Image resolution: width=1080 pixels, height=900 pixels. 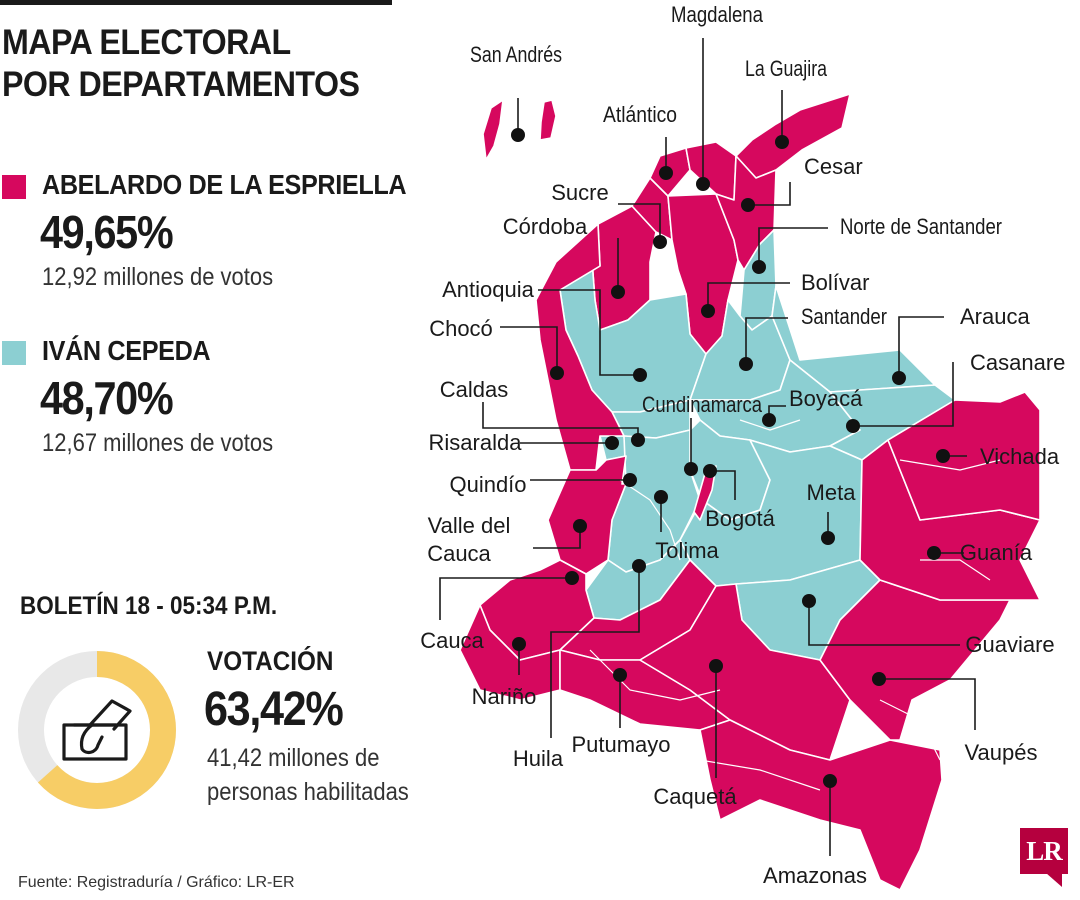 I want to click on lr-logo: LR, so click(x=1044, y=851).